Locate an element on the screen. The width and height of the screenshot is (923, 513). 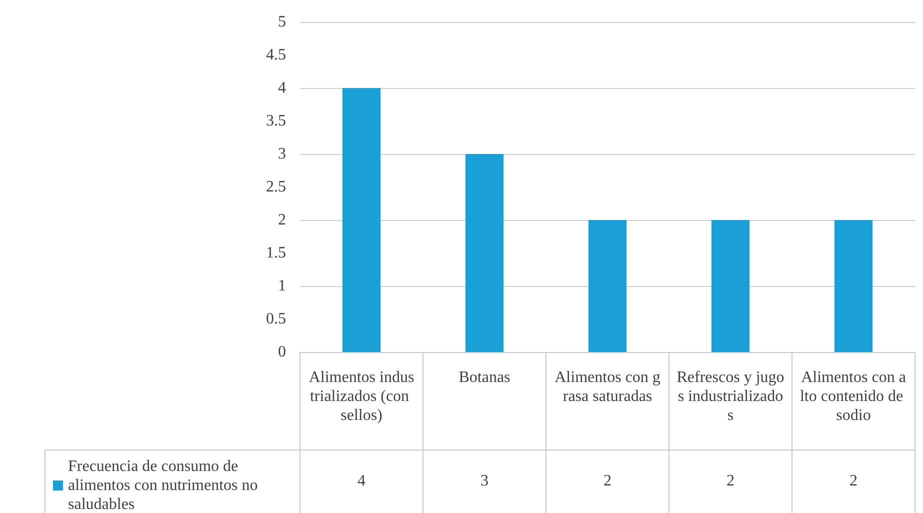
data-label: 3 is located at coordinates (484, 481).